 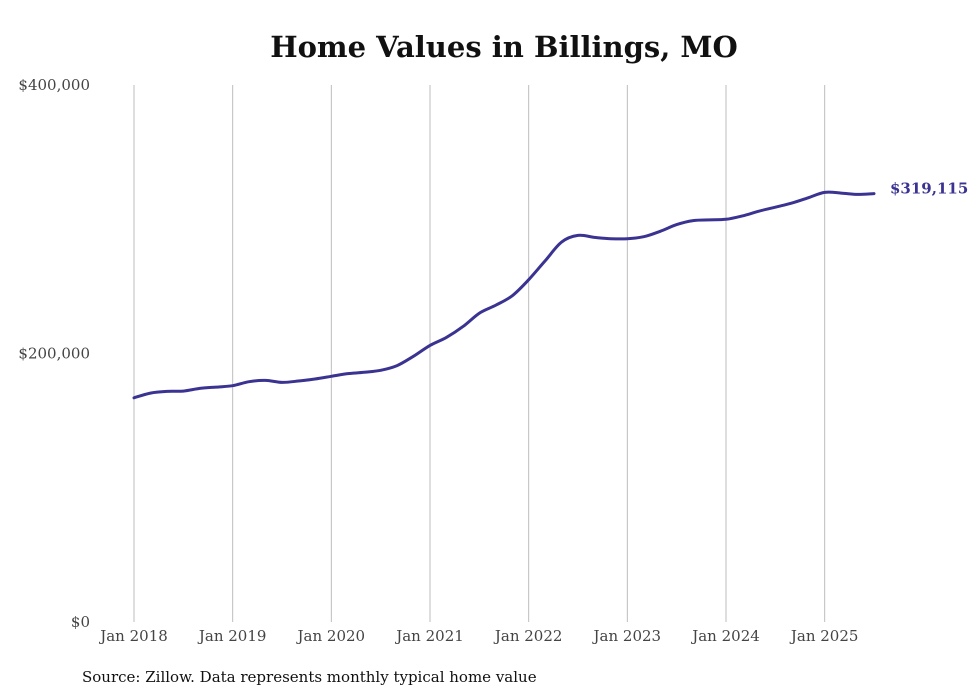 What do you see at coordinates (331, 636) in the screenshot?
I see `x-tick-label: Jan 2020` at bounding box center [331, 636].